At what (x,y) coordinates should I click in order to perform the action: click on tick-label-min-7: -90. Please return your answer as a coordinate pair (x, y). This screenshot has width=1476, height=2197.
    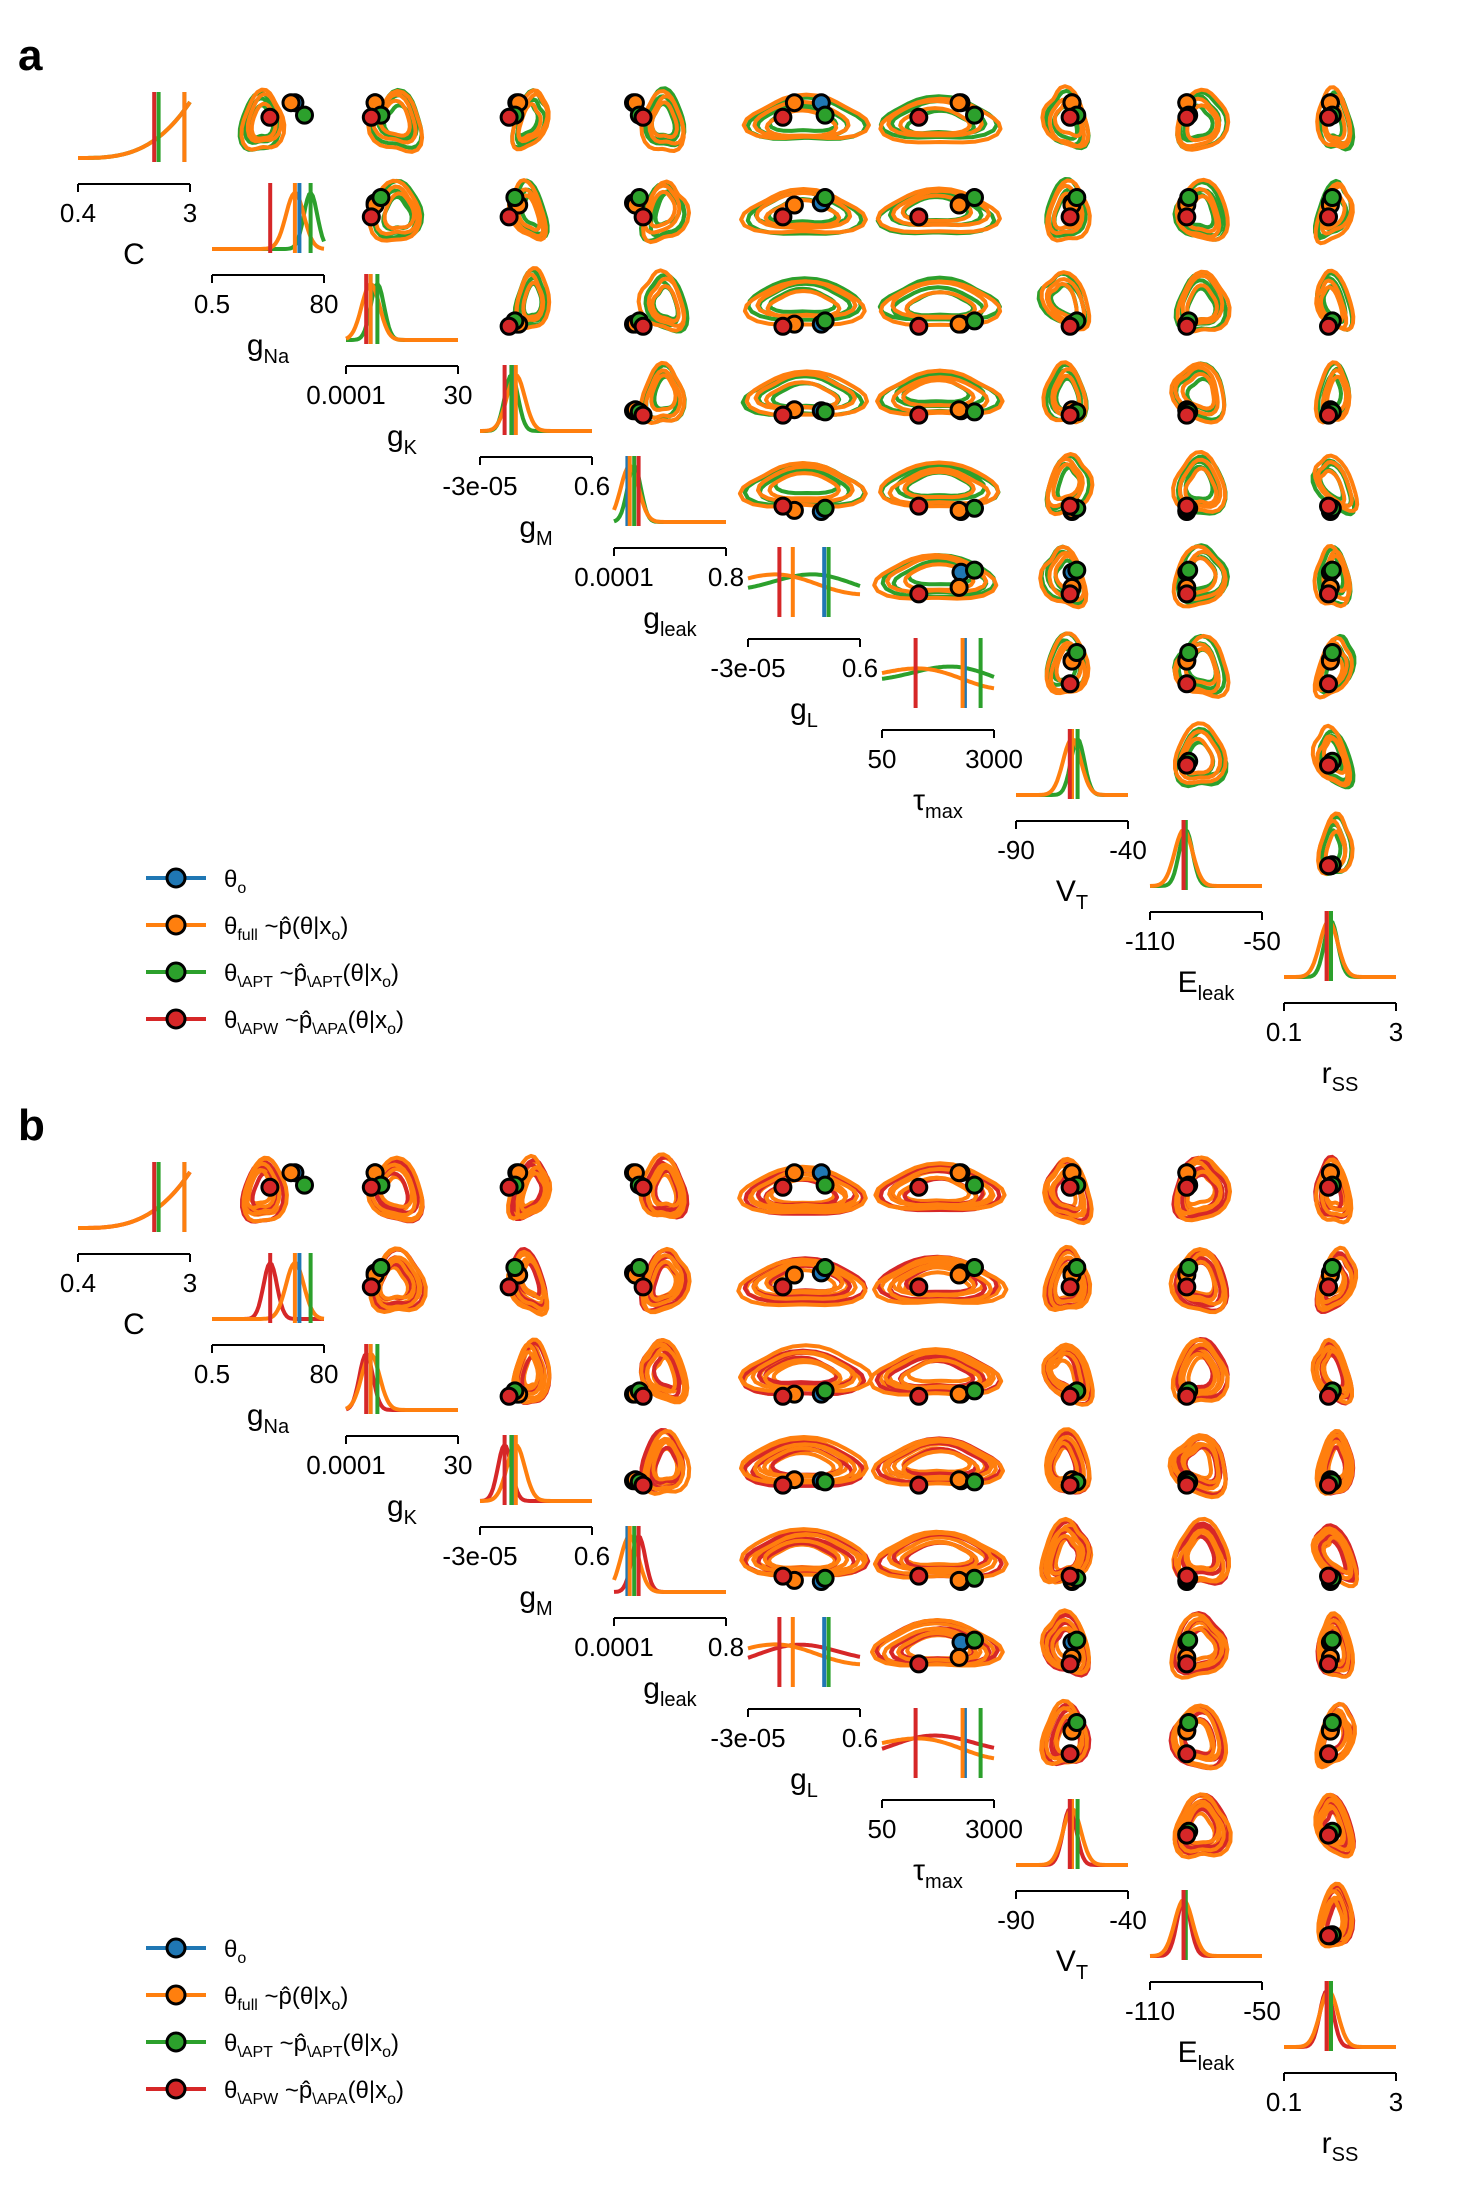
    Looking at the image, I should click on (1016, 1920).